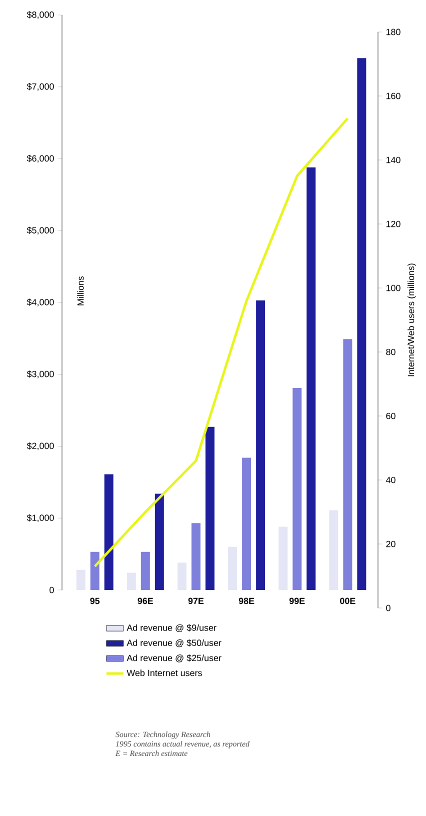  Describe the element at coordinates (95, 601) in the screenshot. I see `x-tick-label: 95` at that location.